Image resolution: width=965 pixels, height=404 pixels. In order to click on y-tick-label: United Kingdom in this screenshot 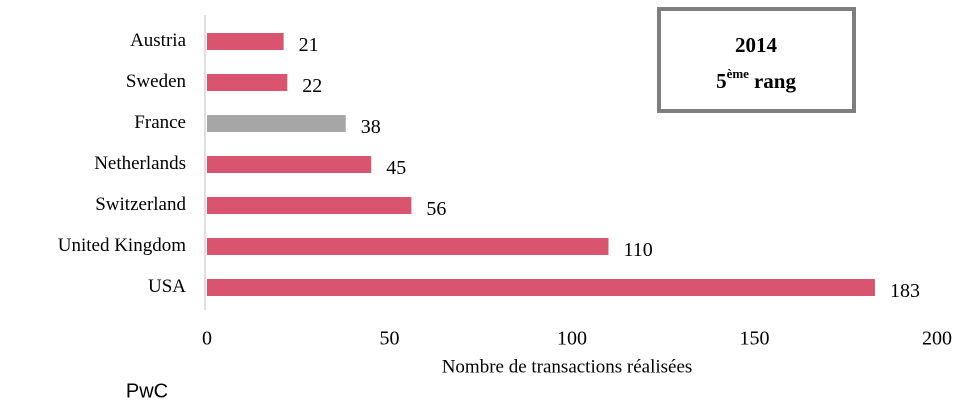, I will do `click(122, 245)`.